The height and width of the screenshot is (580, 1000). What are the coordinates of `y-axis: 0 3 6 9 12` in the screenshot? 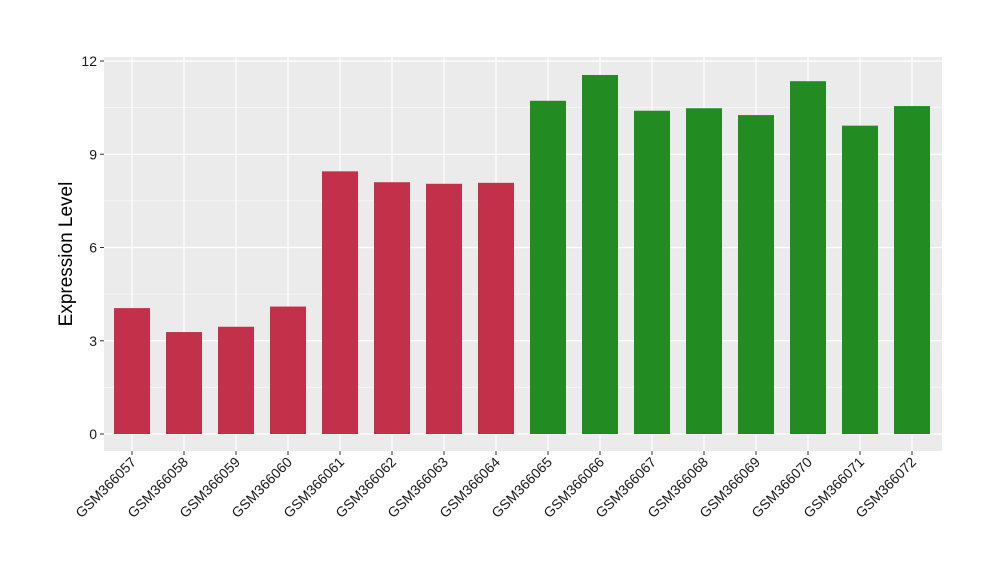 It's located at (92, 247).